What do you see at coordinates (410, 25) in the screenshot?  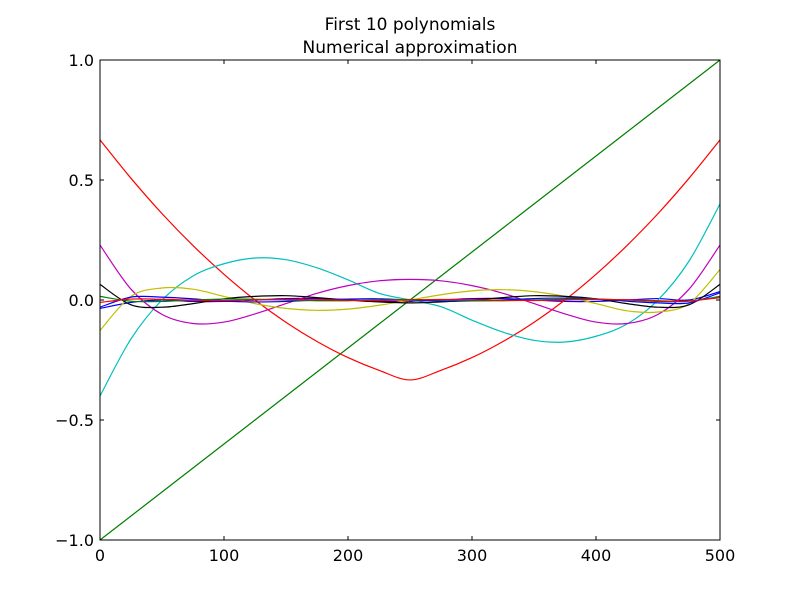 I see `chart-title-line-1: First 10 polynomials` at bounding box center [410, 25].